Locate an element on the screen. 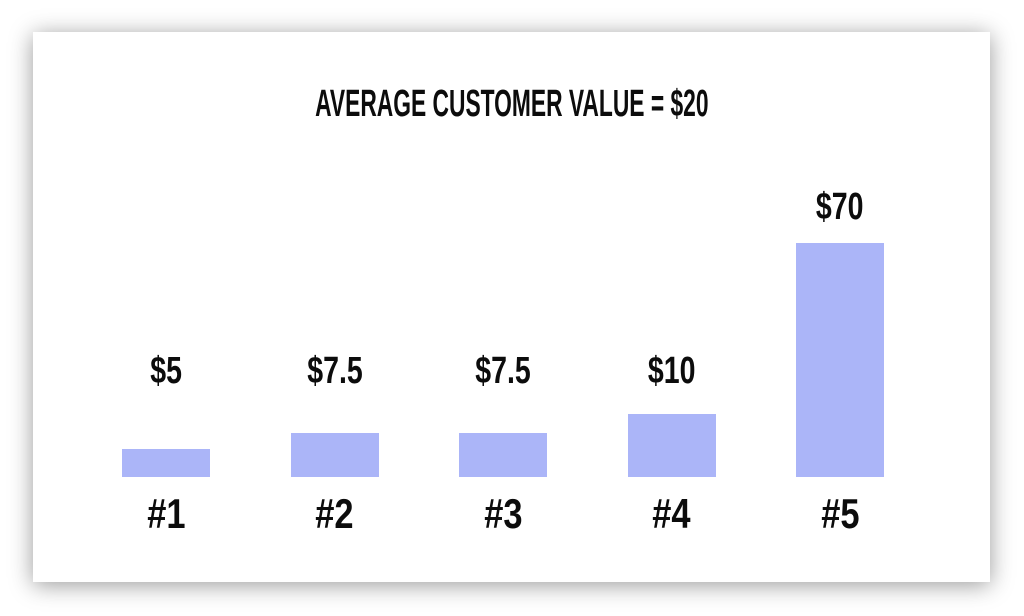 This screenshot has width=1024, height=616. bar-category-label: #2 is located at coordinates (335, 514).